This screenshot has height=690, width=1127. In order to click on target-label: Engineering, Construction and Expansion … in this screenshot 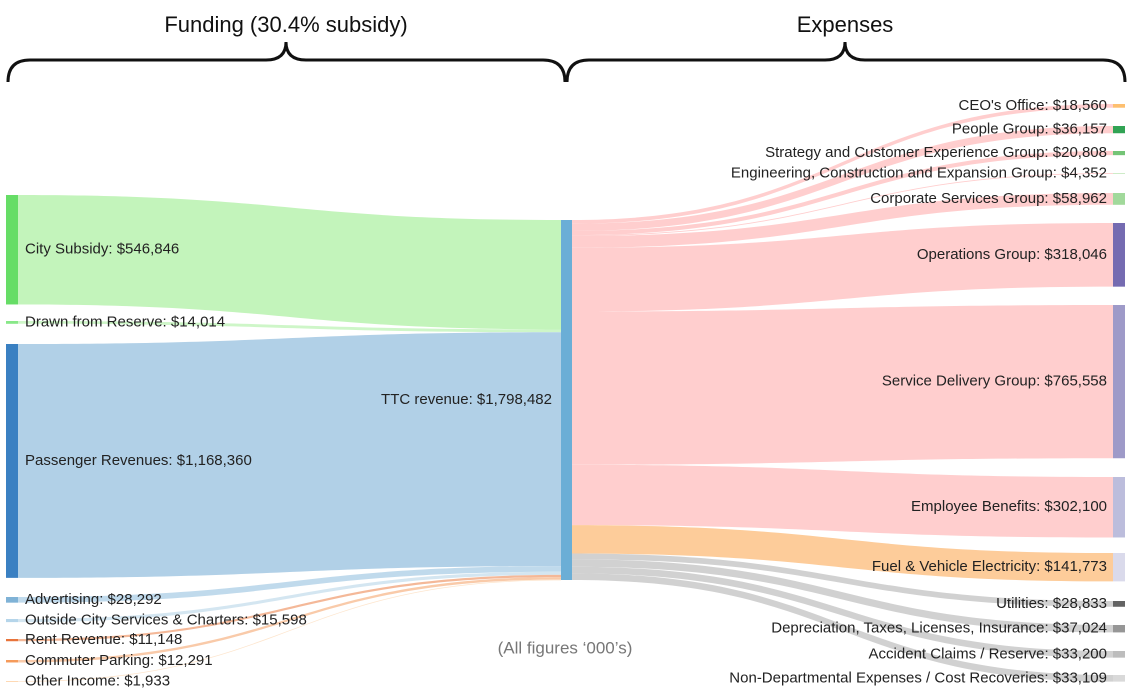, I will do `click(919, 172)`.